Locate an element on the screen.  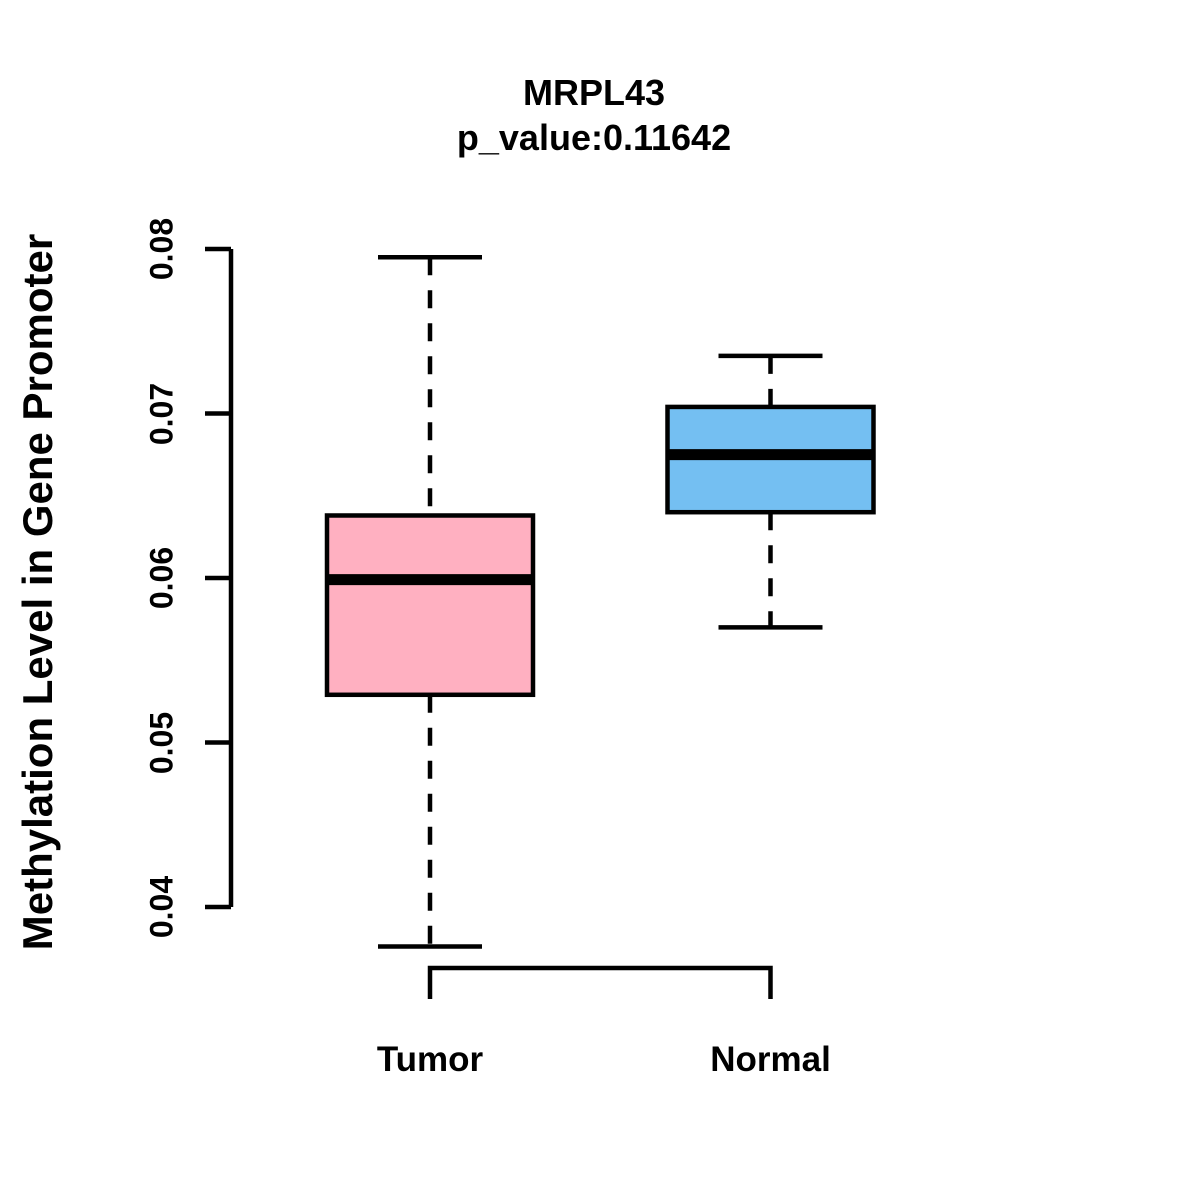
y-tick-label: 0.05 is located at coordinates (161, 742).